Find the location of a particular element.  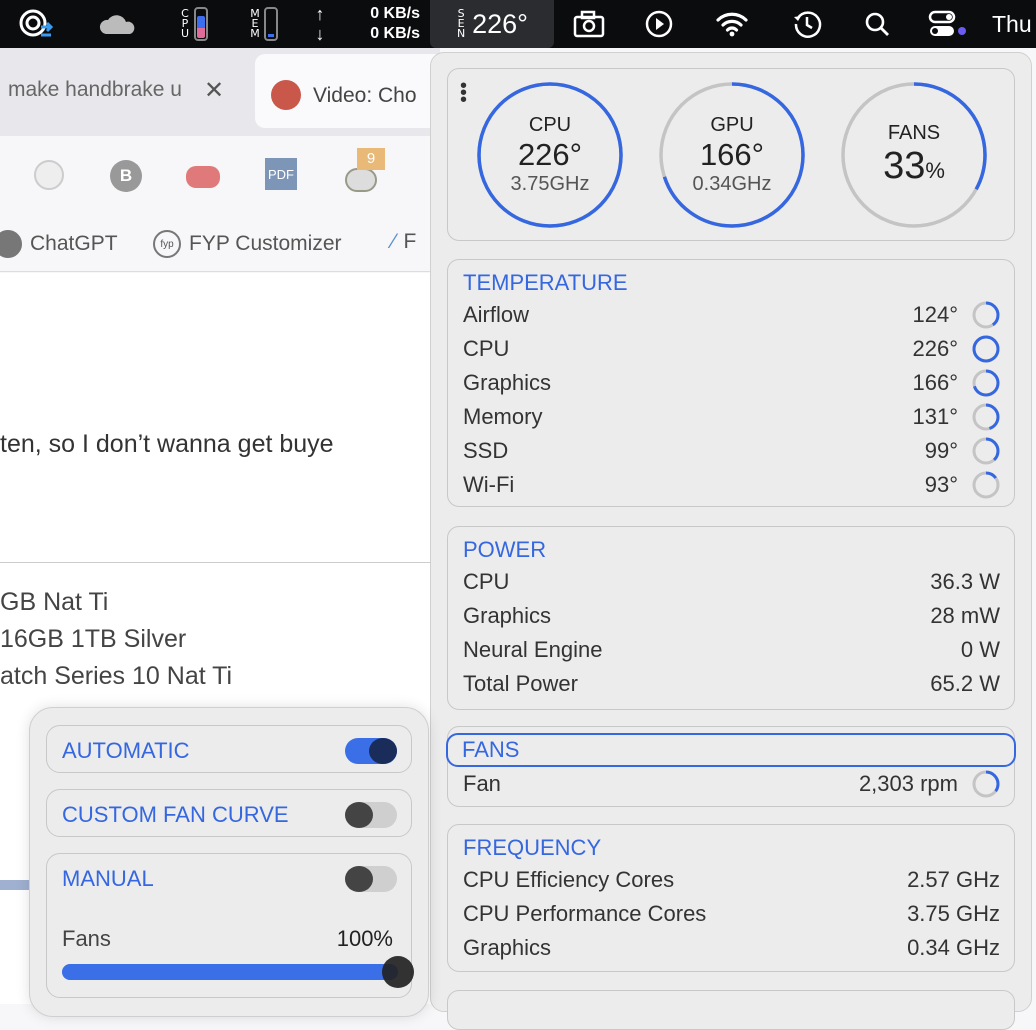

frequency-row: CPU Performance Cores 3.75 GHz is located at coordinates (731, 914).